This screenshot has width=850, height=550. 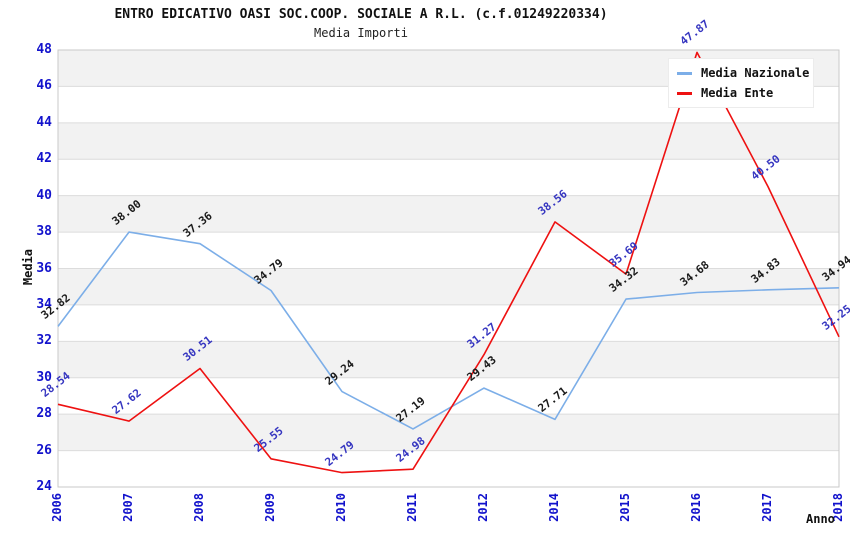 I want to click on y-tick-label: 42, so click(x=44, y=159).